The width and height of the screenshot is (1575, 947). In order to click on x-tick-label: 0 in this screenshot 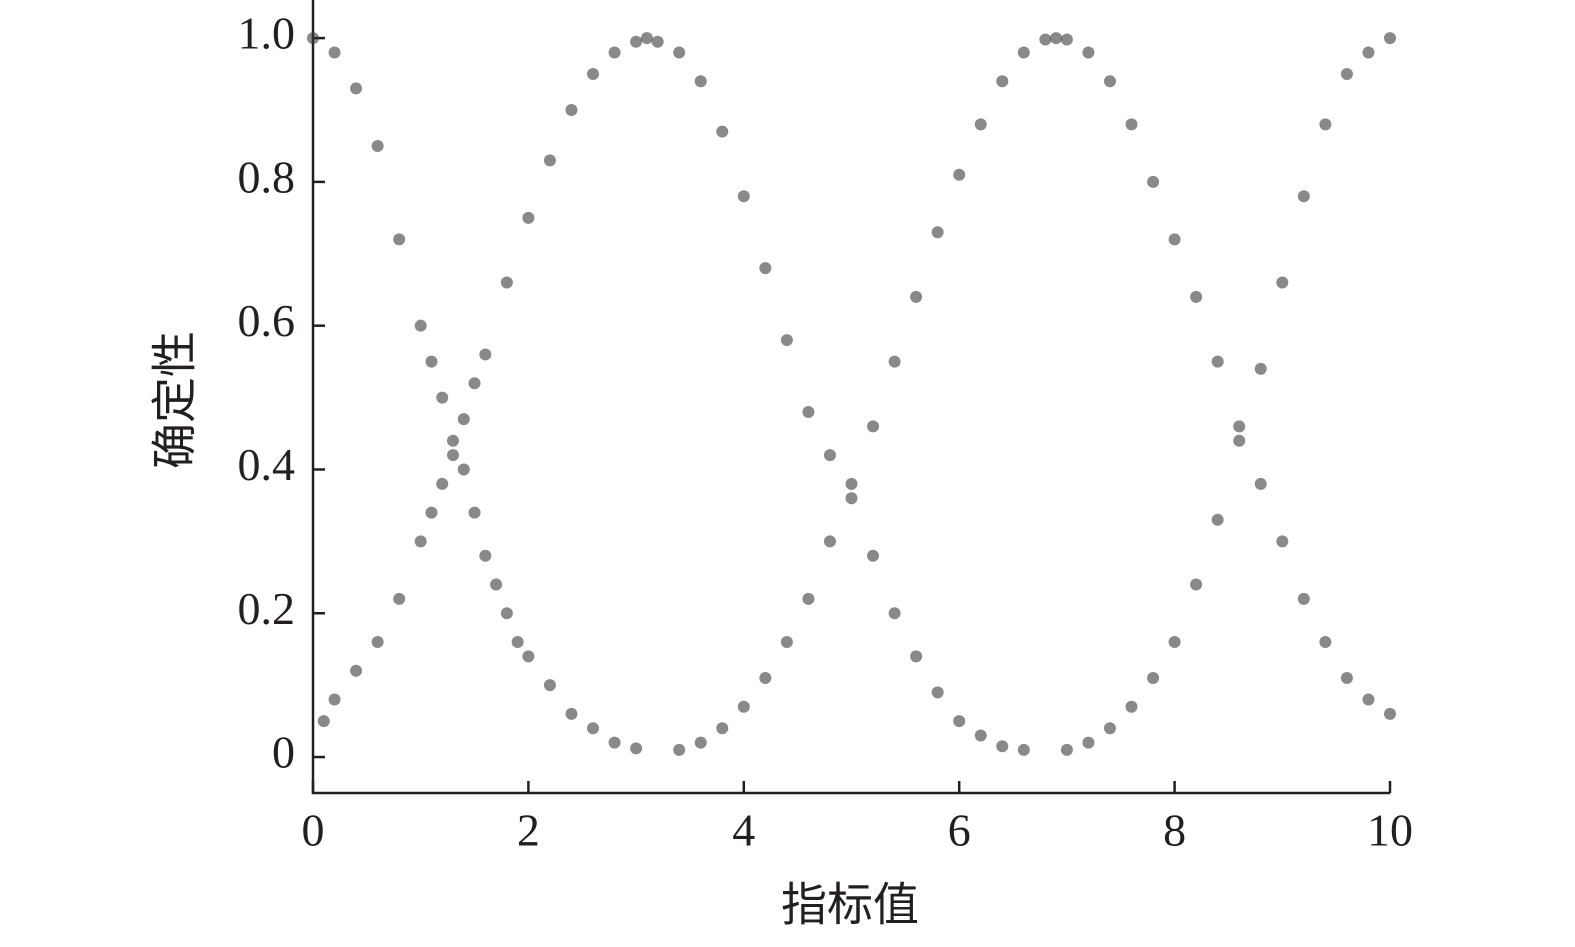, I will do `click(313, 830)`.